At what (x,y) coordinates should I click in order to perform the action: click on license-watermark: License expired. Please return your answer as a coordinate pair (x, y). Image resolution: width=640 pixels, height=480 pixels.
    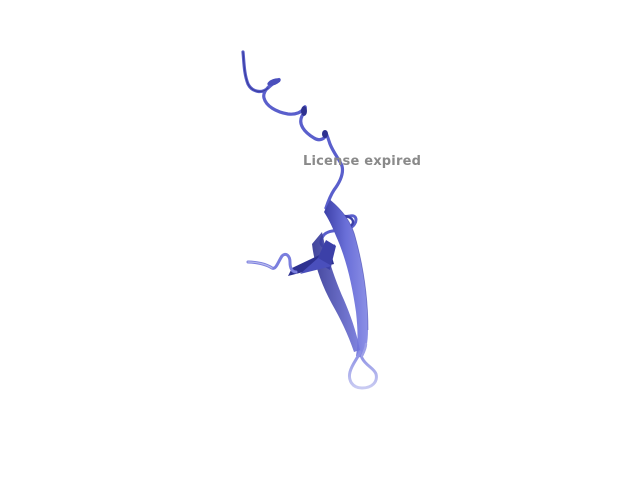
    Looking at the image, I should click on (362, 161).